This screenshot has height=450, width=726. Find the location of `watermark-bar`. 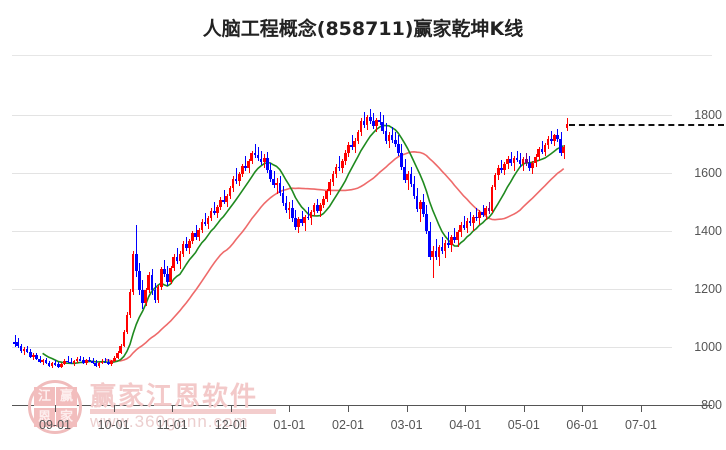

watermark-bar is located at coordinates (183, 411).